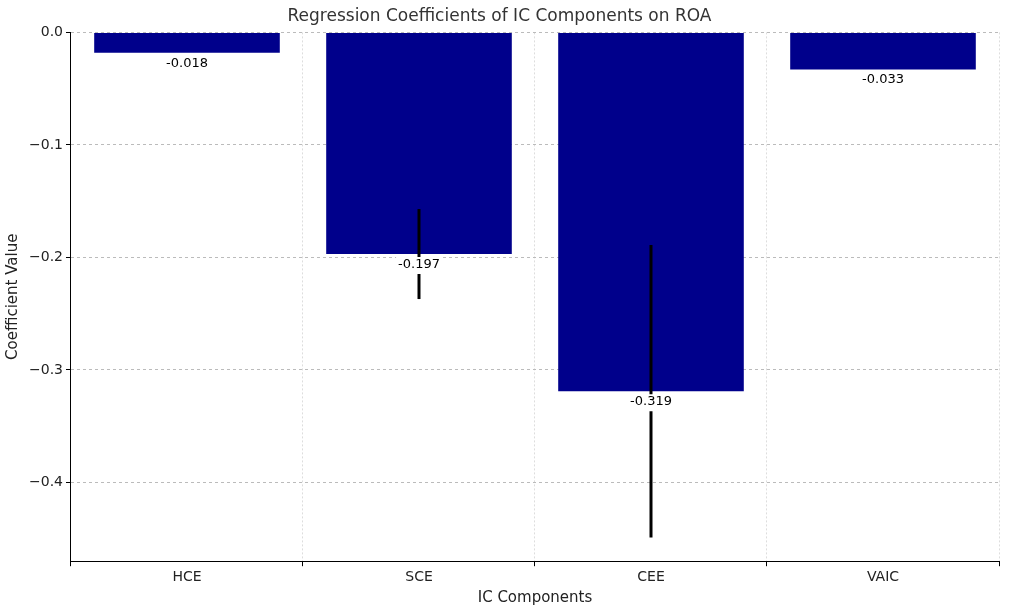  Describe the element at coordinates (883, 79) in the screenshot. I see `data-label: -0.033` at that location.